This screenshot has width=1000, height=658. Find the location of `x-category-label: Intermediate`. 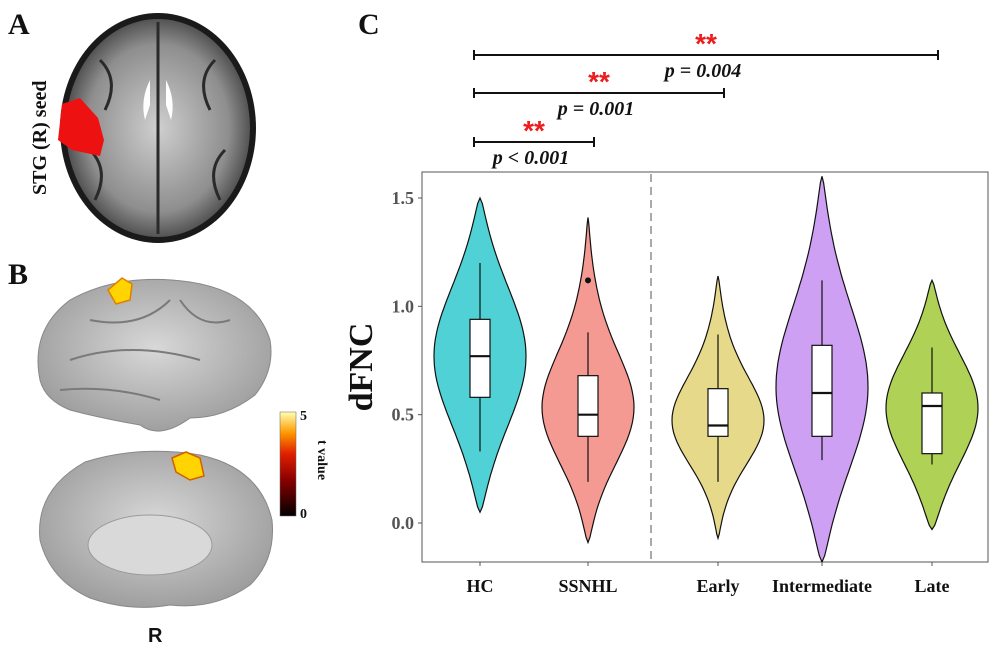

x-category-label: Intermediate is located at coordinates (822, 586).